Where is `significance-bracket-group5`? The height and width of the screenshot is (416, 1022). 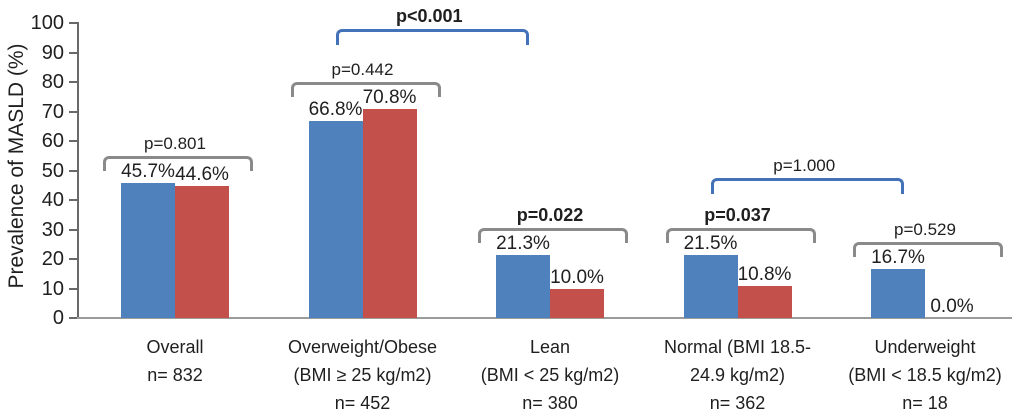
significance-bracket-group5 is located at coordinates (928, 249).